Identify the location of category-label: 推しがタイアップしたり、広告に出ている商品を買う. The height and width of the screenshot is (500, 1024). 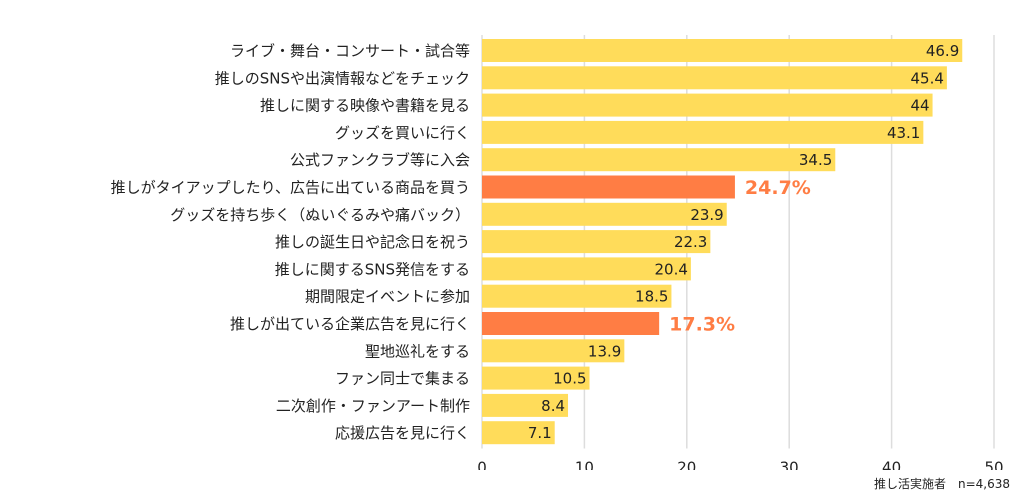
(290, 188).